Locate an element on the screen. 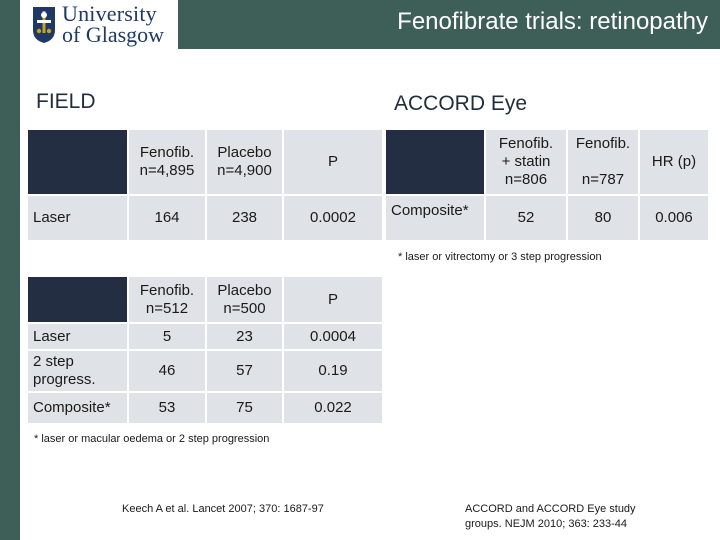  accord-title: ACCORD Eye is located at coordinates (461, 103).